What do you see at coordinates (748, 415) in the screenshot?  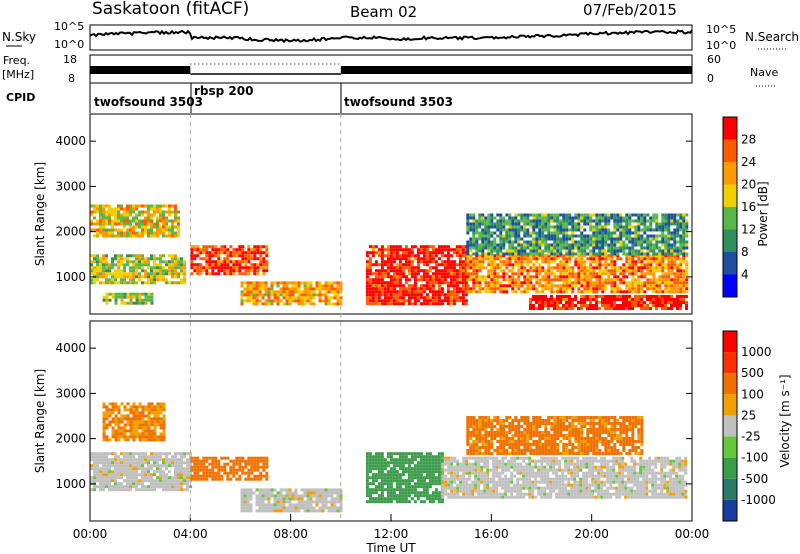 I see `velocity-colorbar-tick-4: 25` at bounding box center [748, 415].